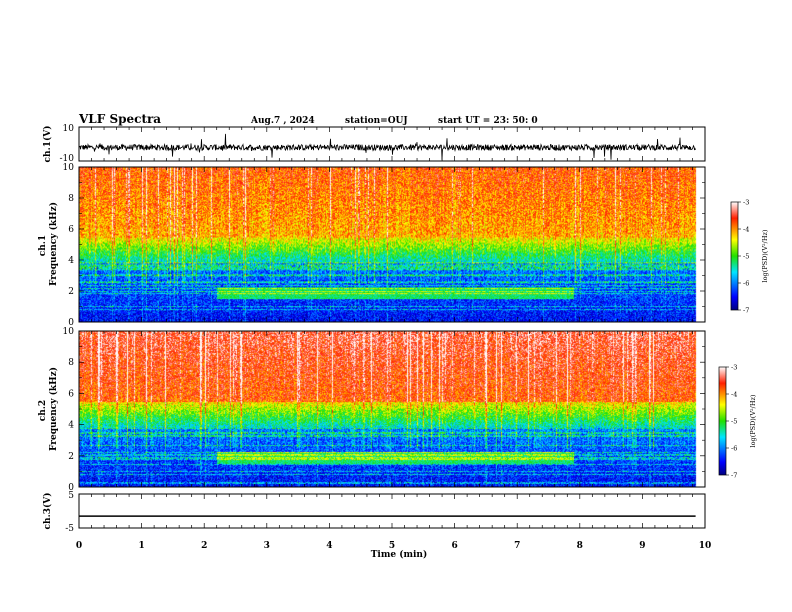 The image size is (792, 612). Describe the element at coordinates (141, 546) in the screenshot. I see `time-tick-label: 1` at that location.